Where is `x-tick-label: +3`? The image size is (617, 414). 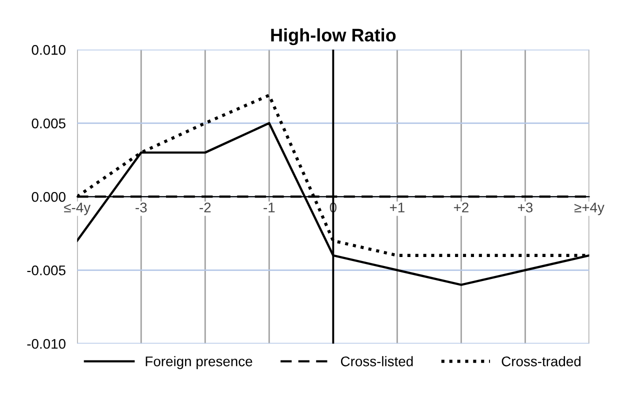 x-tick-label: +3 is located at coordinates (525, 207).